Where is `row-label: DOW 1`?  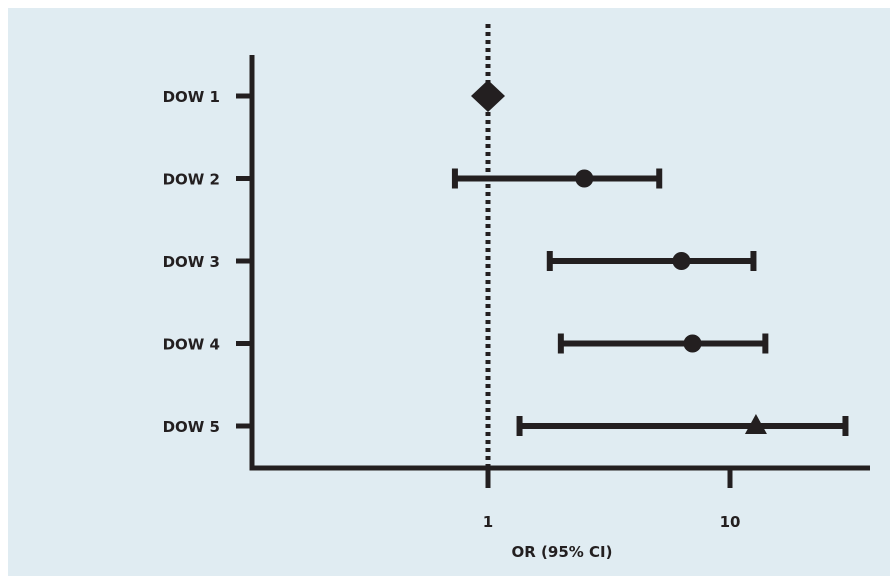
row-label: DOW 1 is located at coordinates (191, 97).